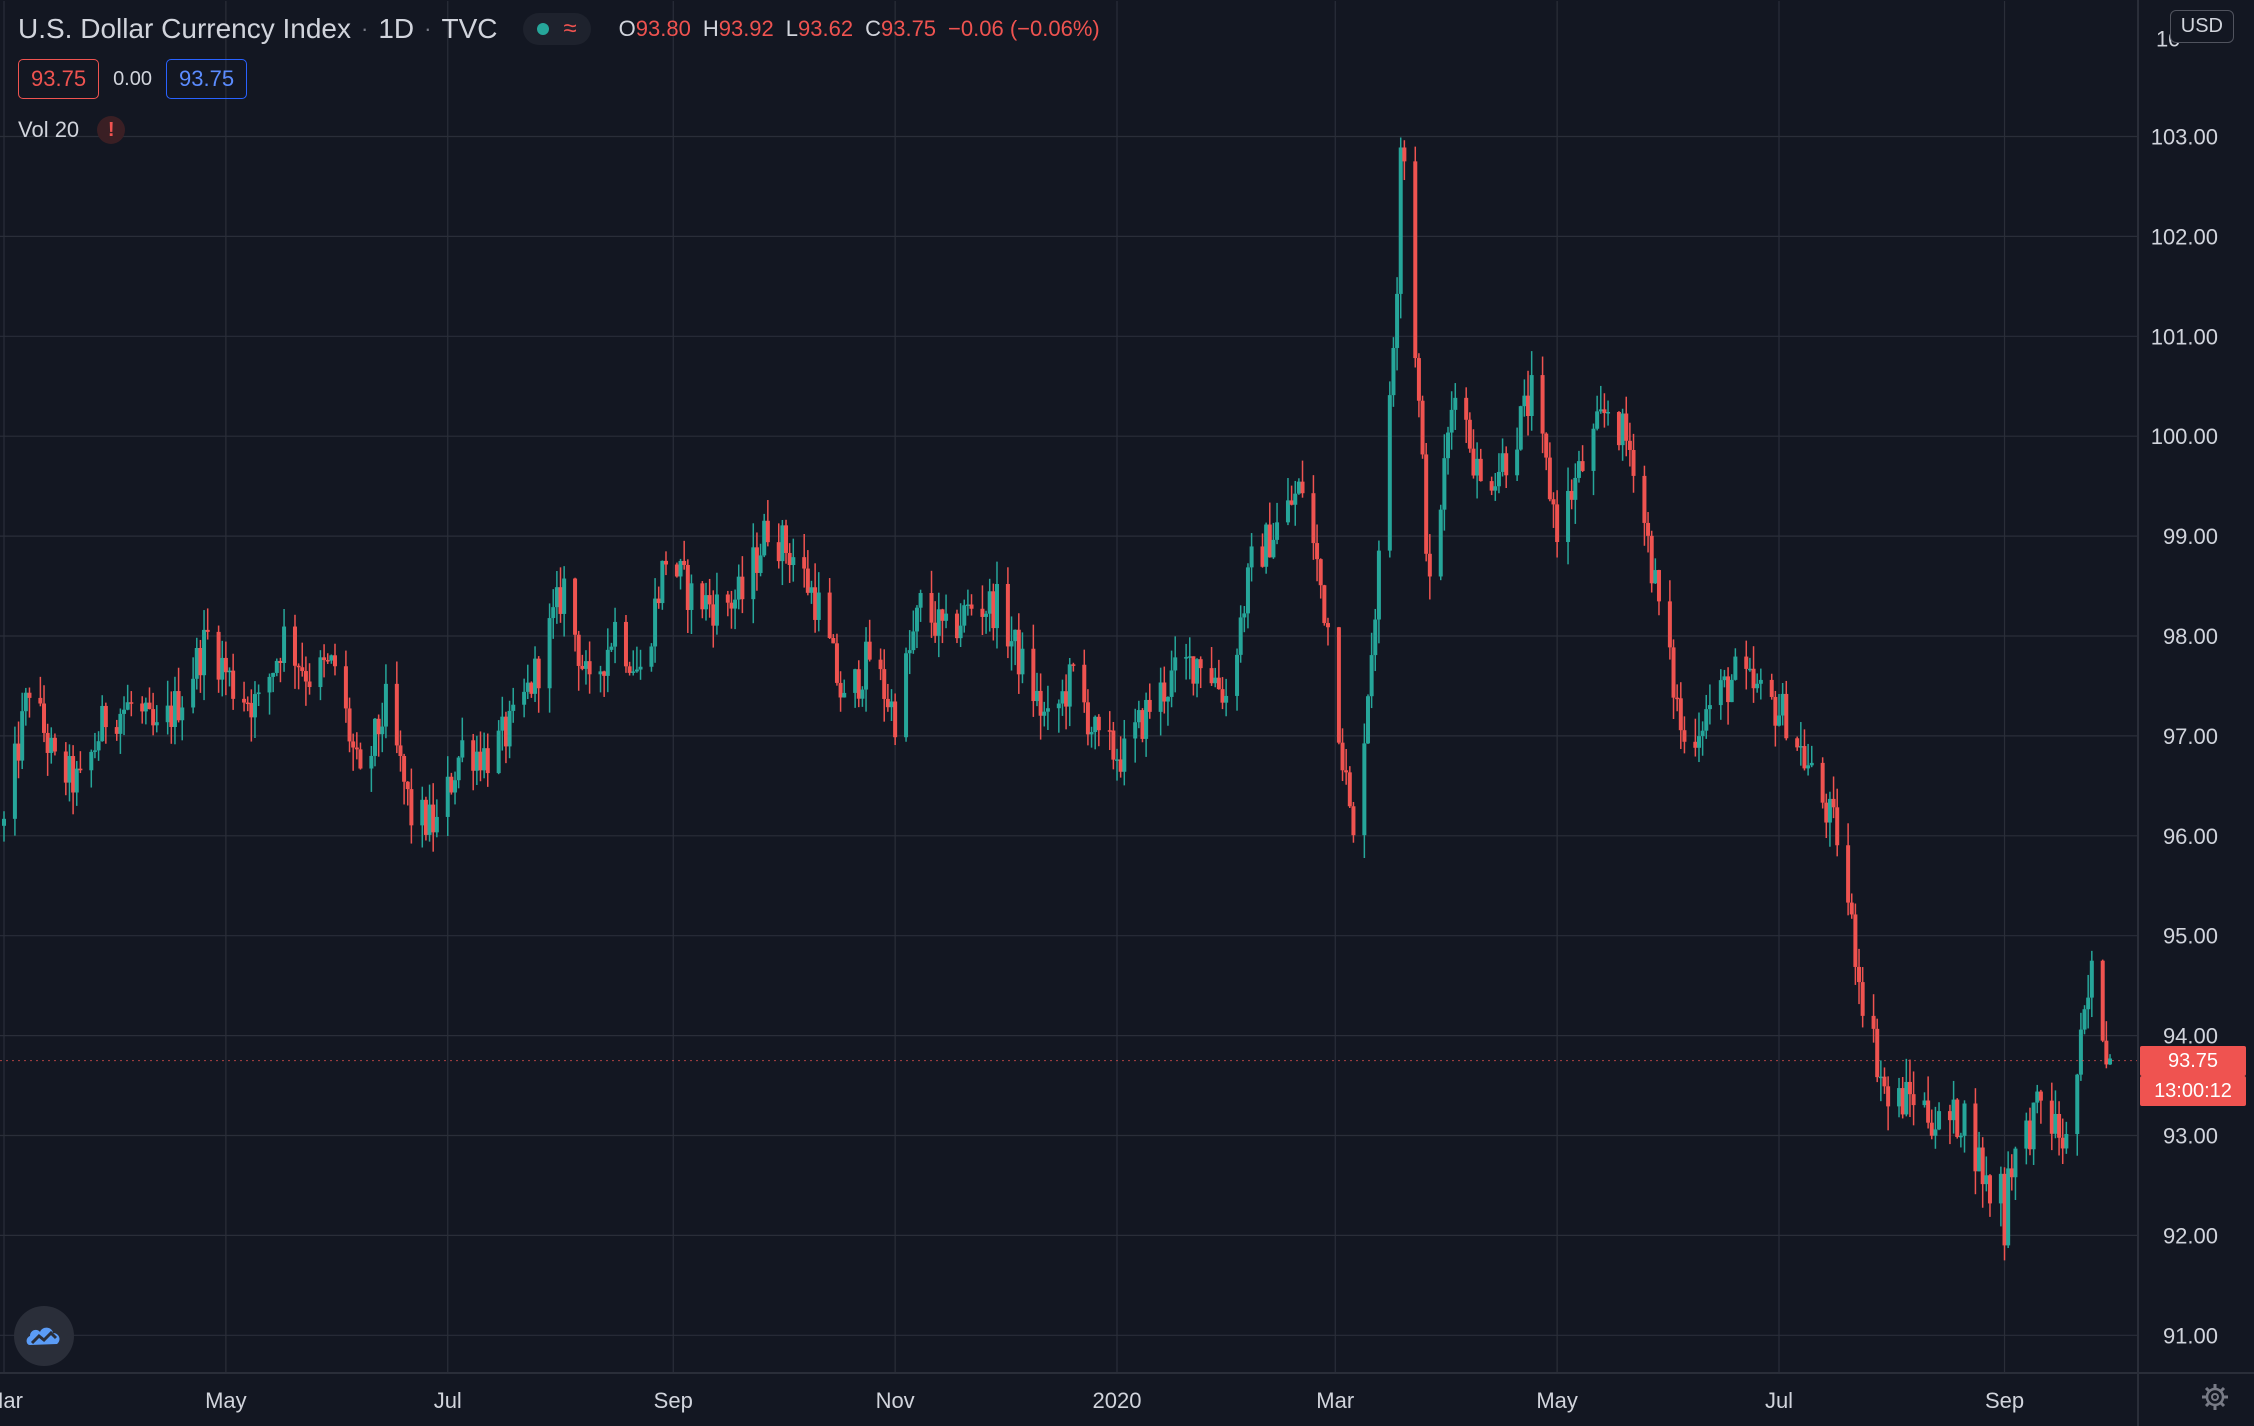 The width and height of the screenshot is (2254, 1426). What do you see at coordinates (111, 130) in the screenshot?
I see `warning-icon: !` at bounding box center [111, 130].